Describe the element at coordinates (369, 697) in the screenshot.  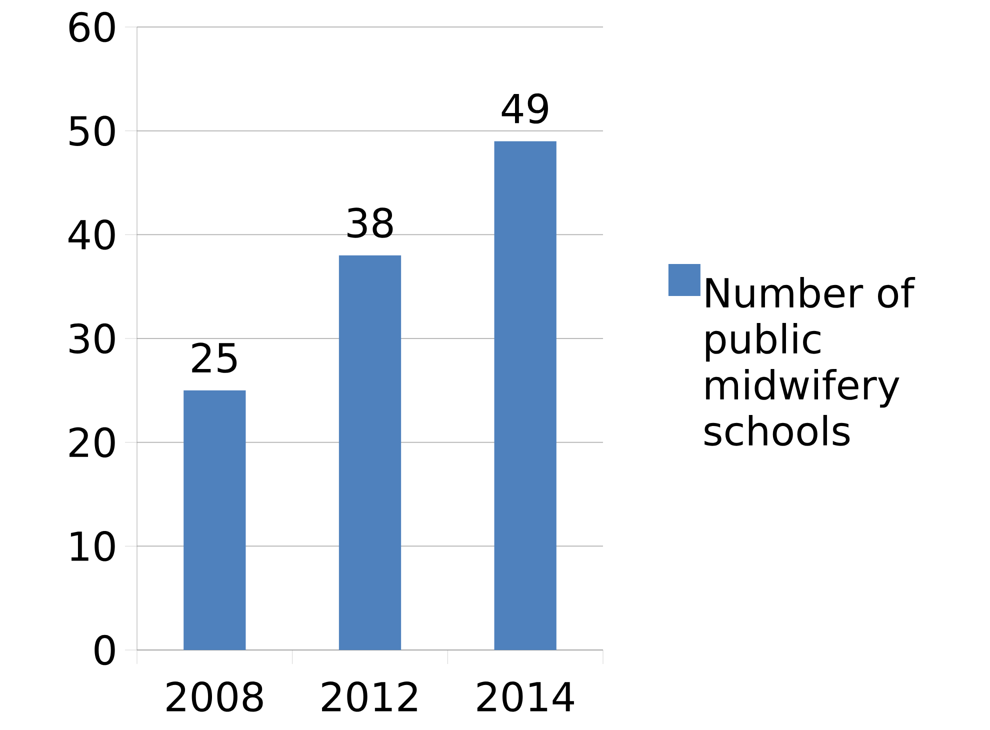
I see `x-tick-label: 2012` at that location.